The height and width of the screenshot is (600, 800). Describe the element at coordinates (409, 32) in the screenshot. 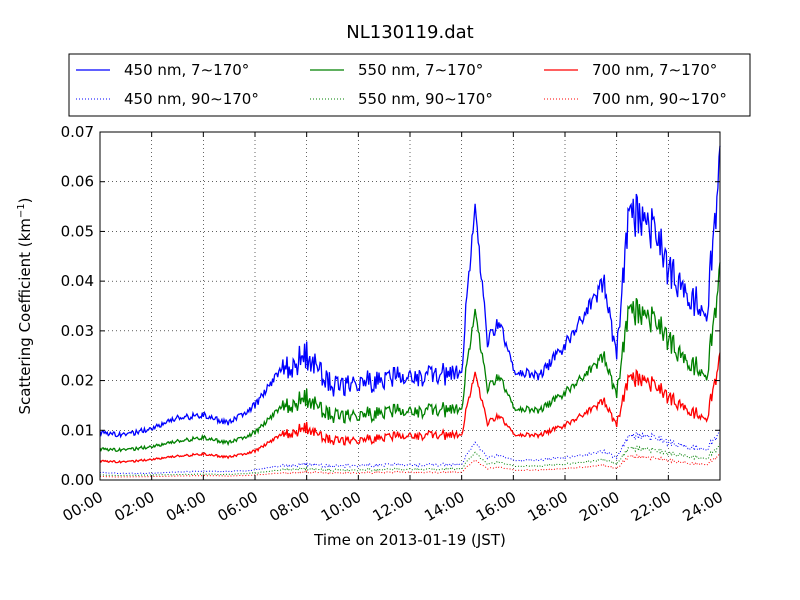

I see `chart-title: NL130119.dat` at that location.